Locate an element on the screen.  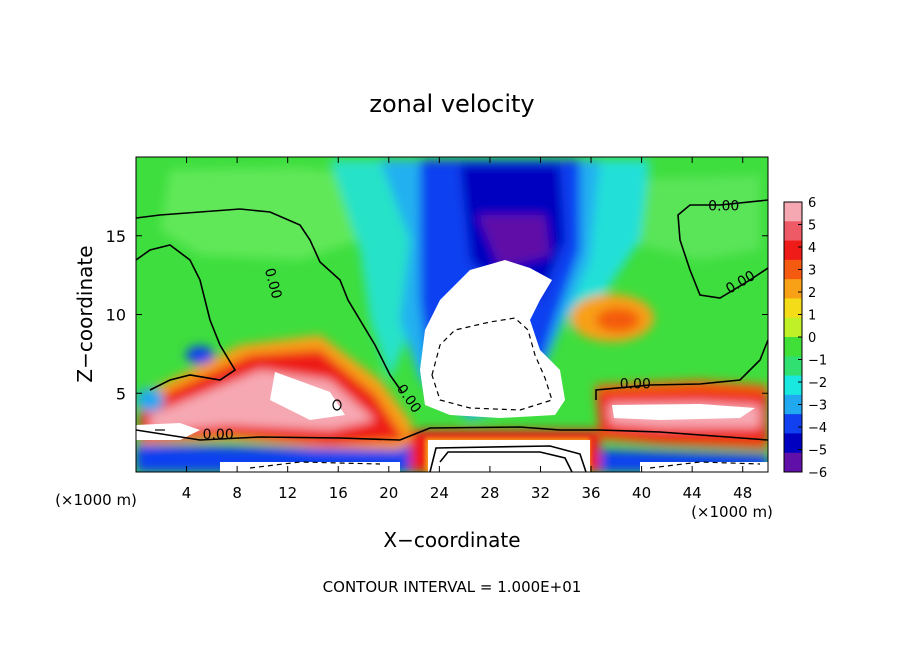
contour-negative-bottom is located at coordinates (315, 465).